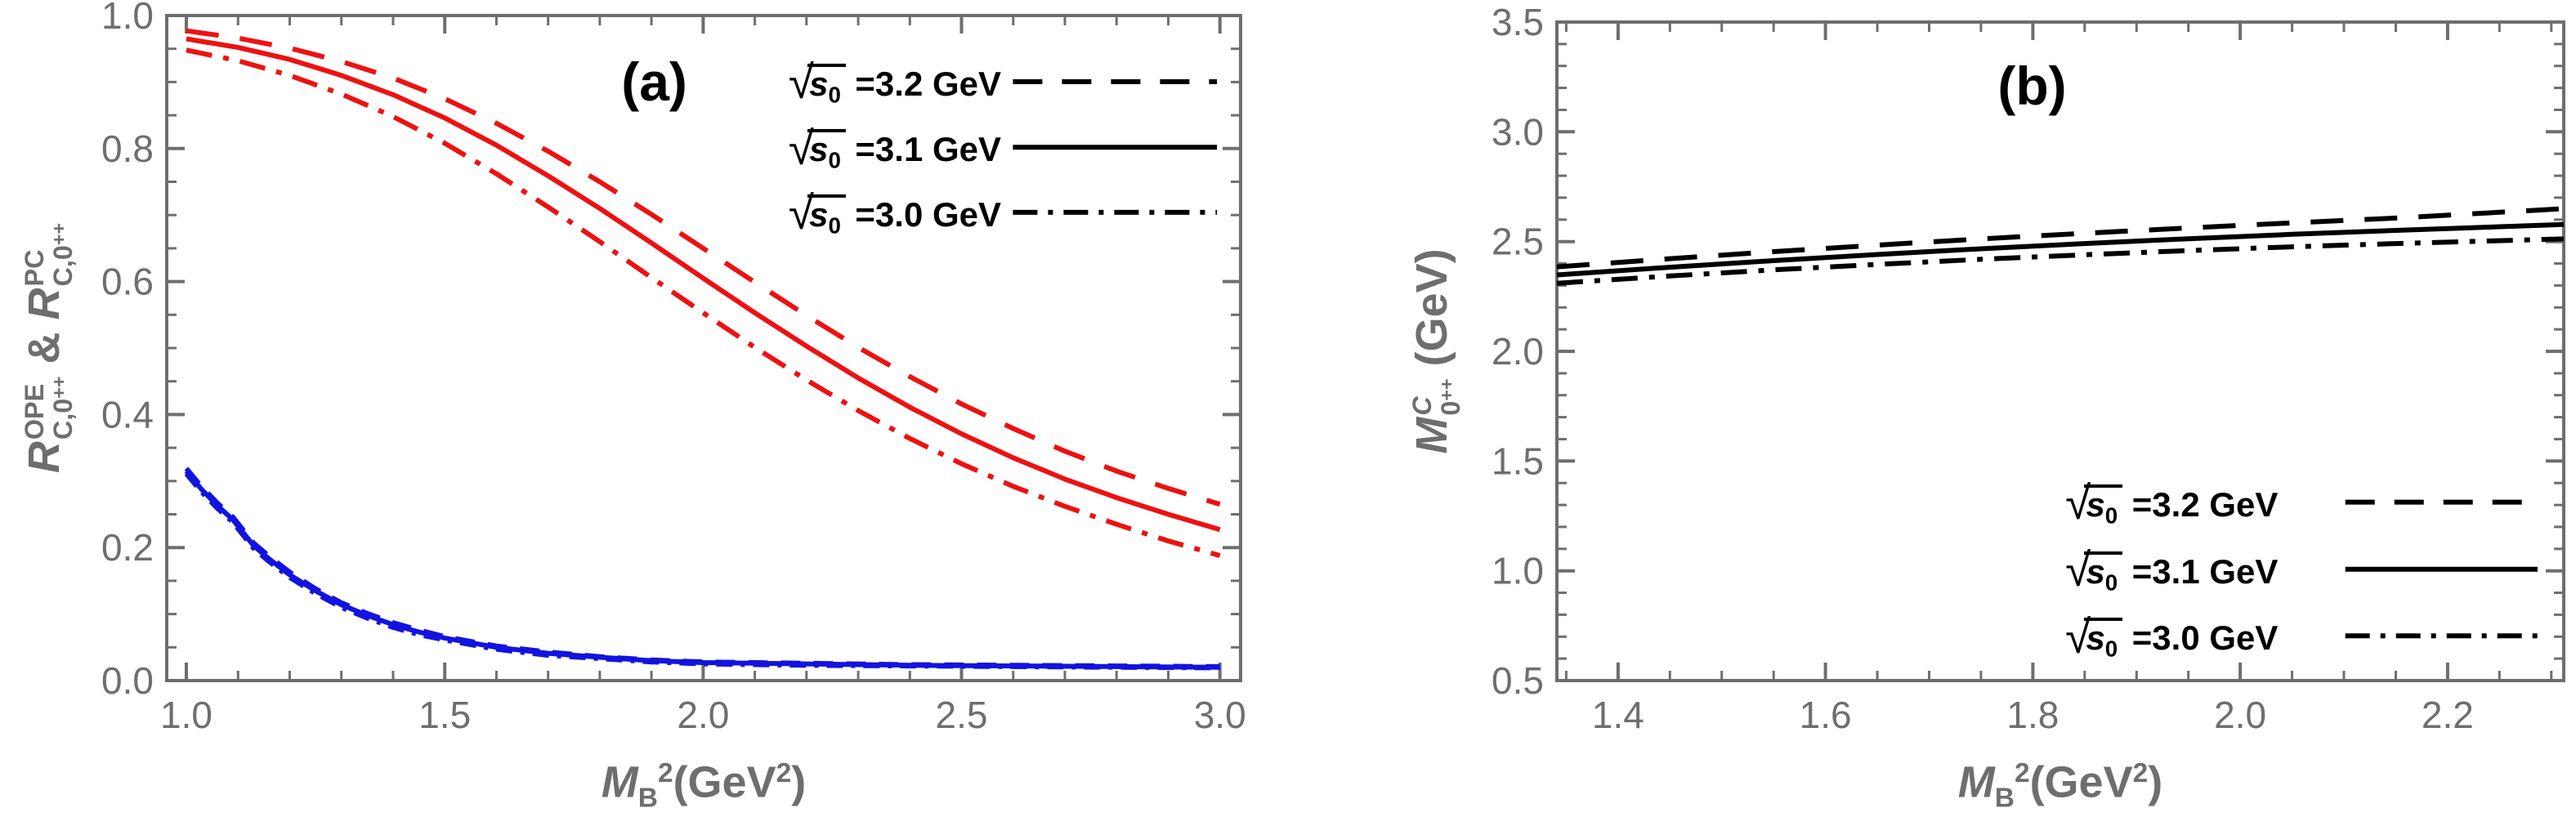 The height and width of the screenshot is (826, 2576). What do you see at coordinates (1517, 131) in the screenshot?
I see `y-tick-label: 3.0` at bounding box center [1517, 131].